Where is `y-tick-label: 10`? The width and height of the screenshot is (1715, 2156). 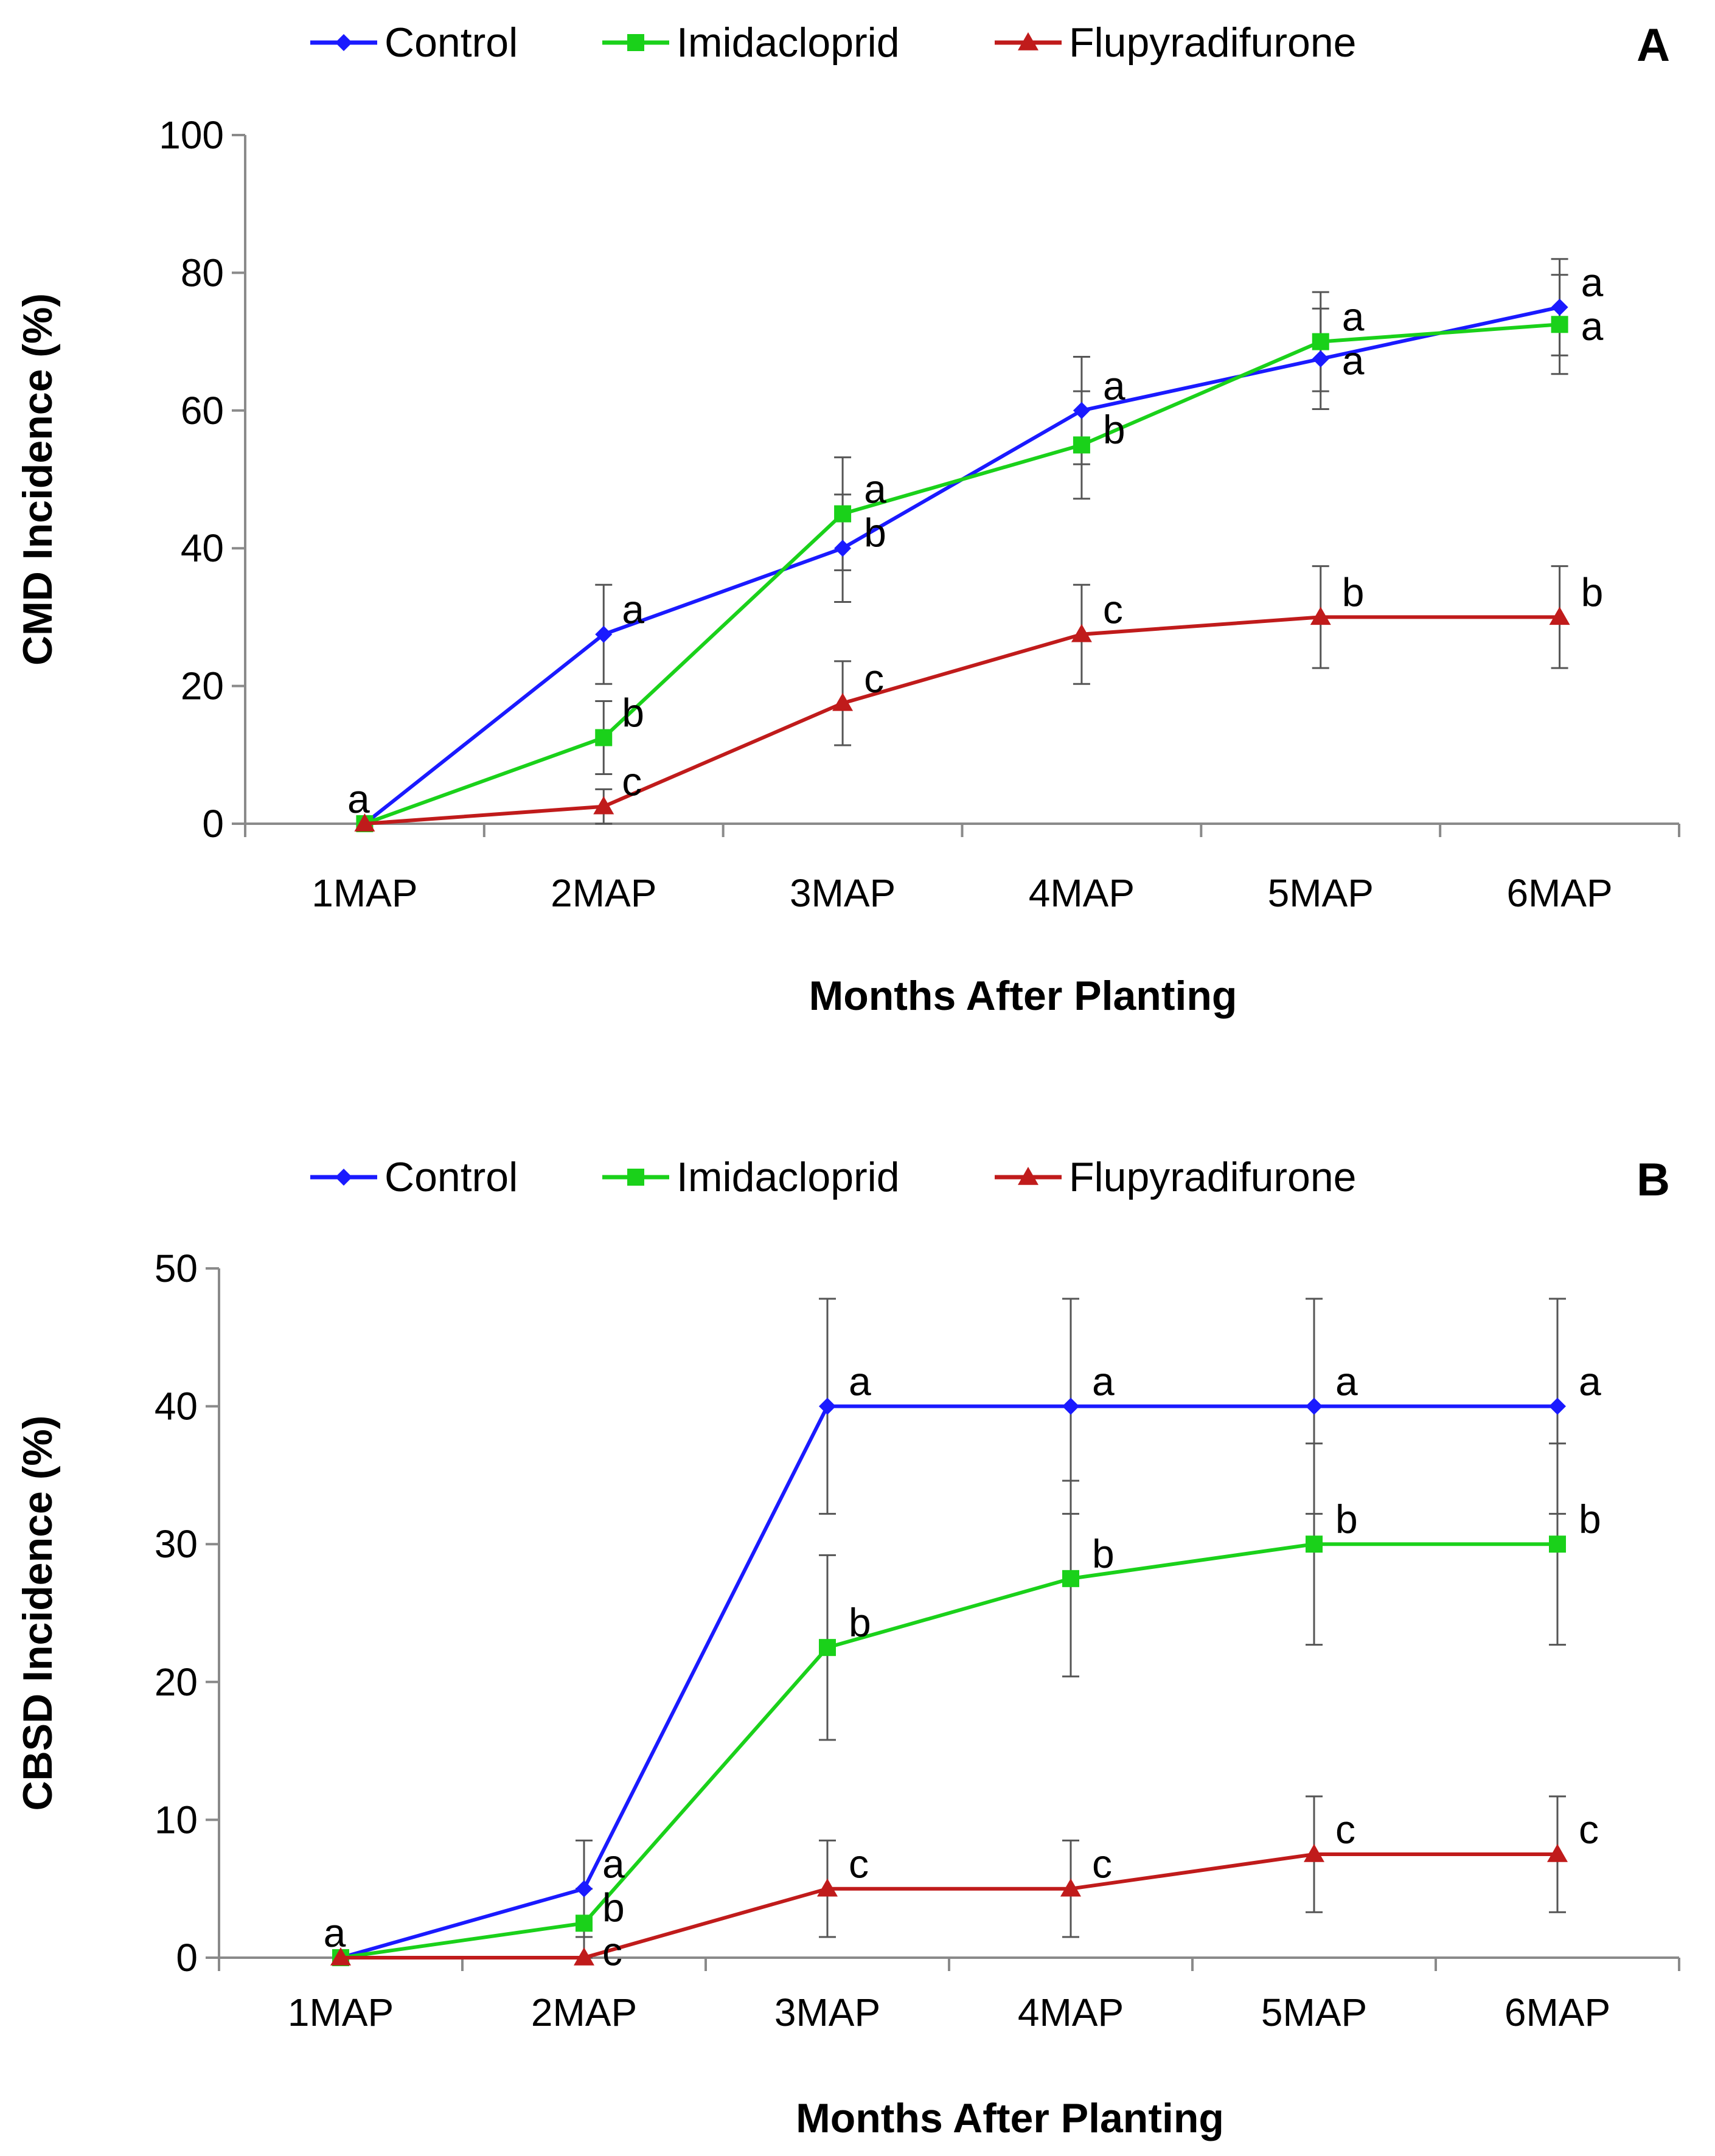
y-tick-label: 10 is located at coordinates (176, 1820).